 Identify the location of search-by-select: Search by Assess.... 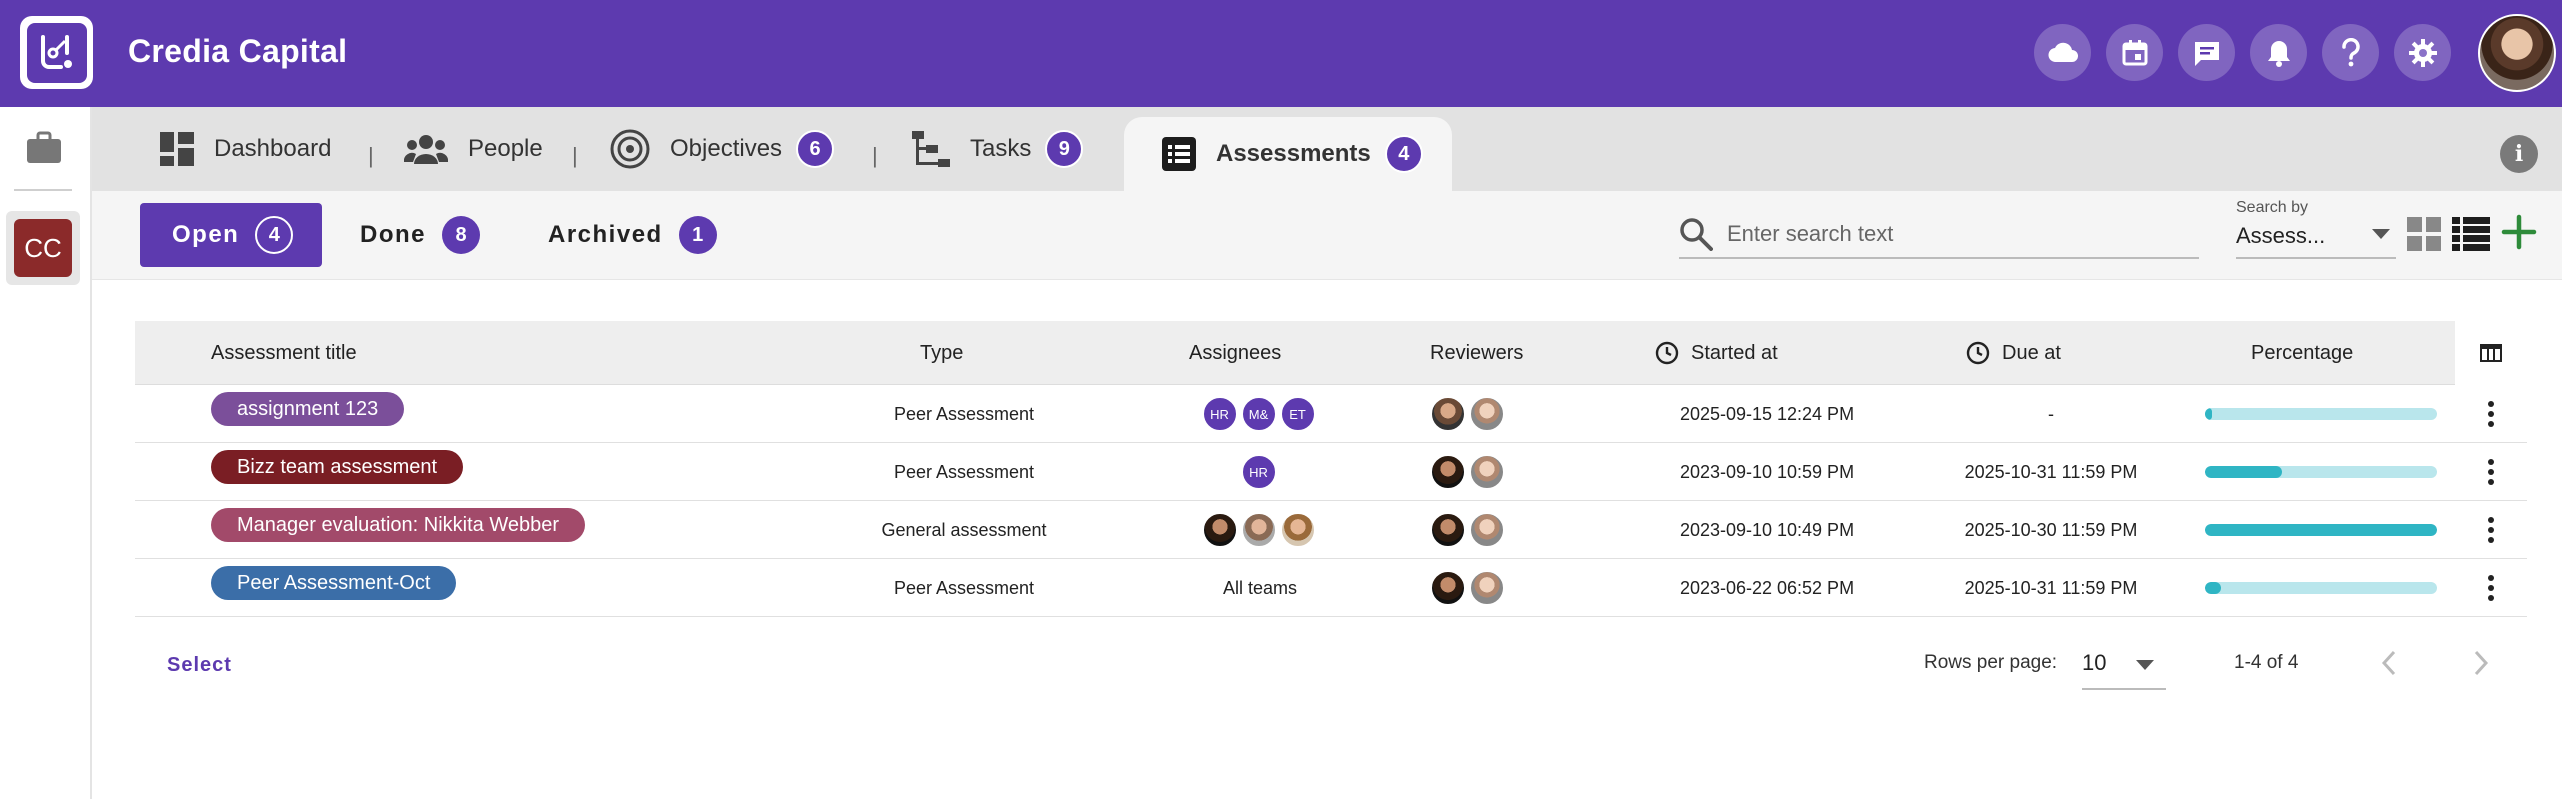
(2316, 229).